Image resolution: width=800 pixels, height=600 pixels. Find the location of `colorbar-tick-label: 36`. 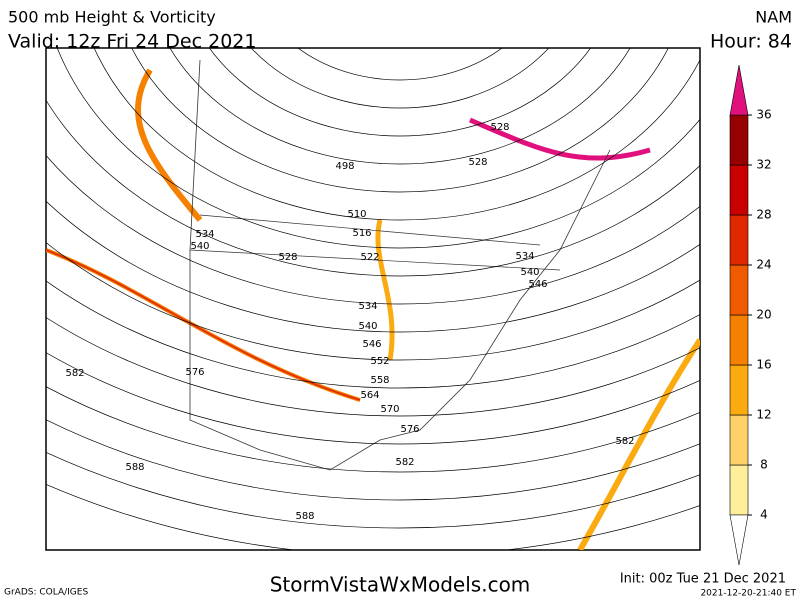

colorbar-tick-label: 36 is located at coordinates (763, 115).